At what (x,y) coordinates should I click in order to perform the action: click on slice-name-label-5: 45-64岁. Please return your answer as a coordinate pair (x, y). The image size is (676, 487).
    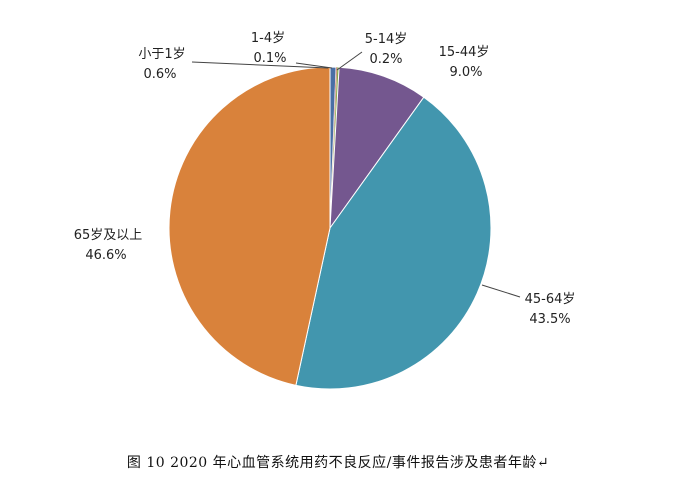
    Looking at the image, I should click on (550, 299).